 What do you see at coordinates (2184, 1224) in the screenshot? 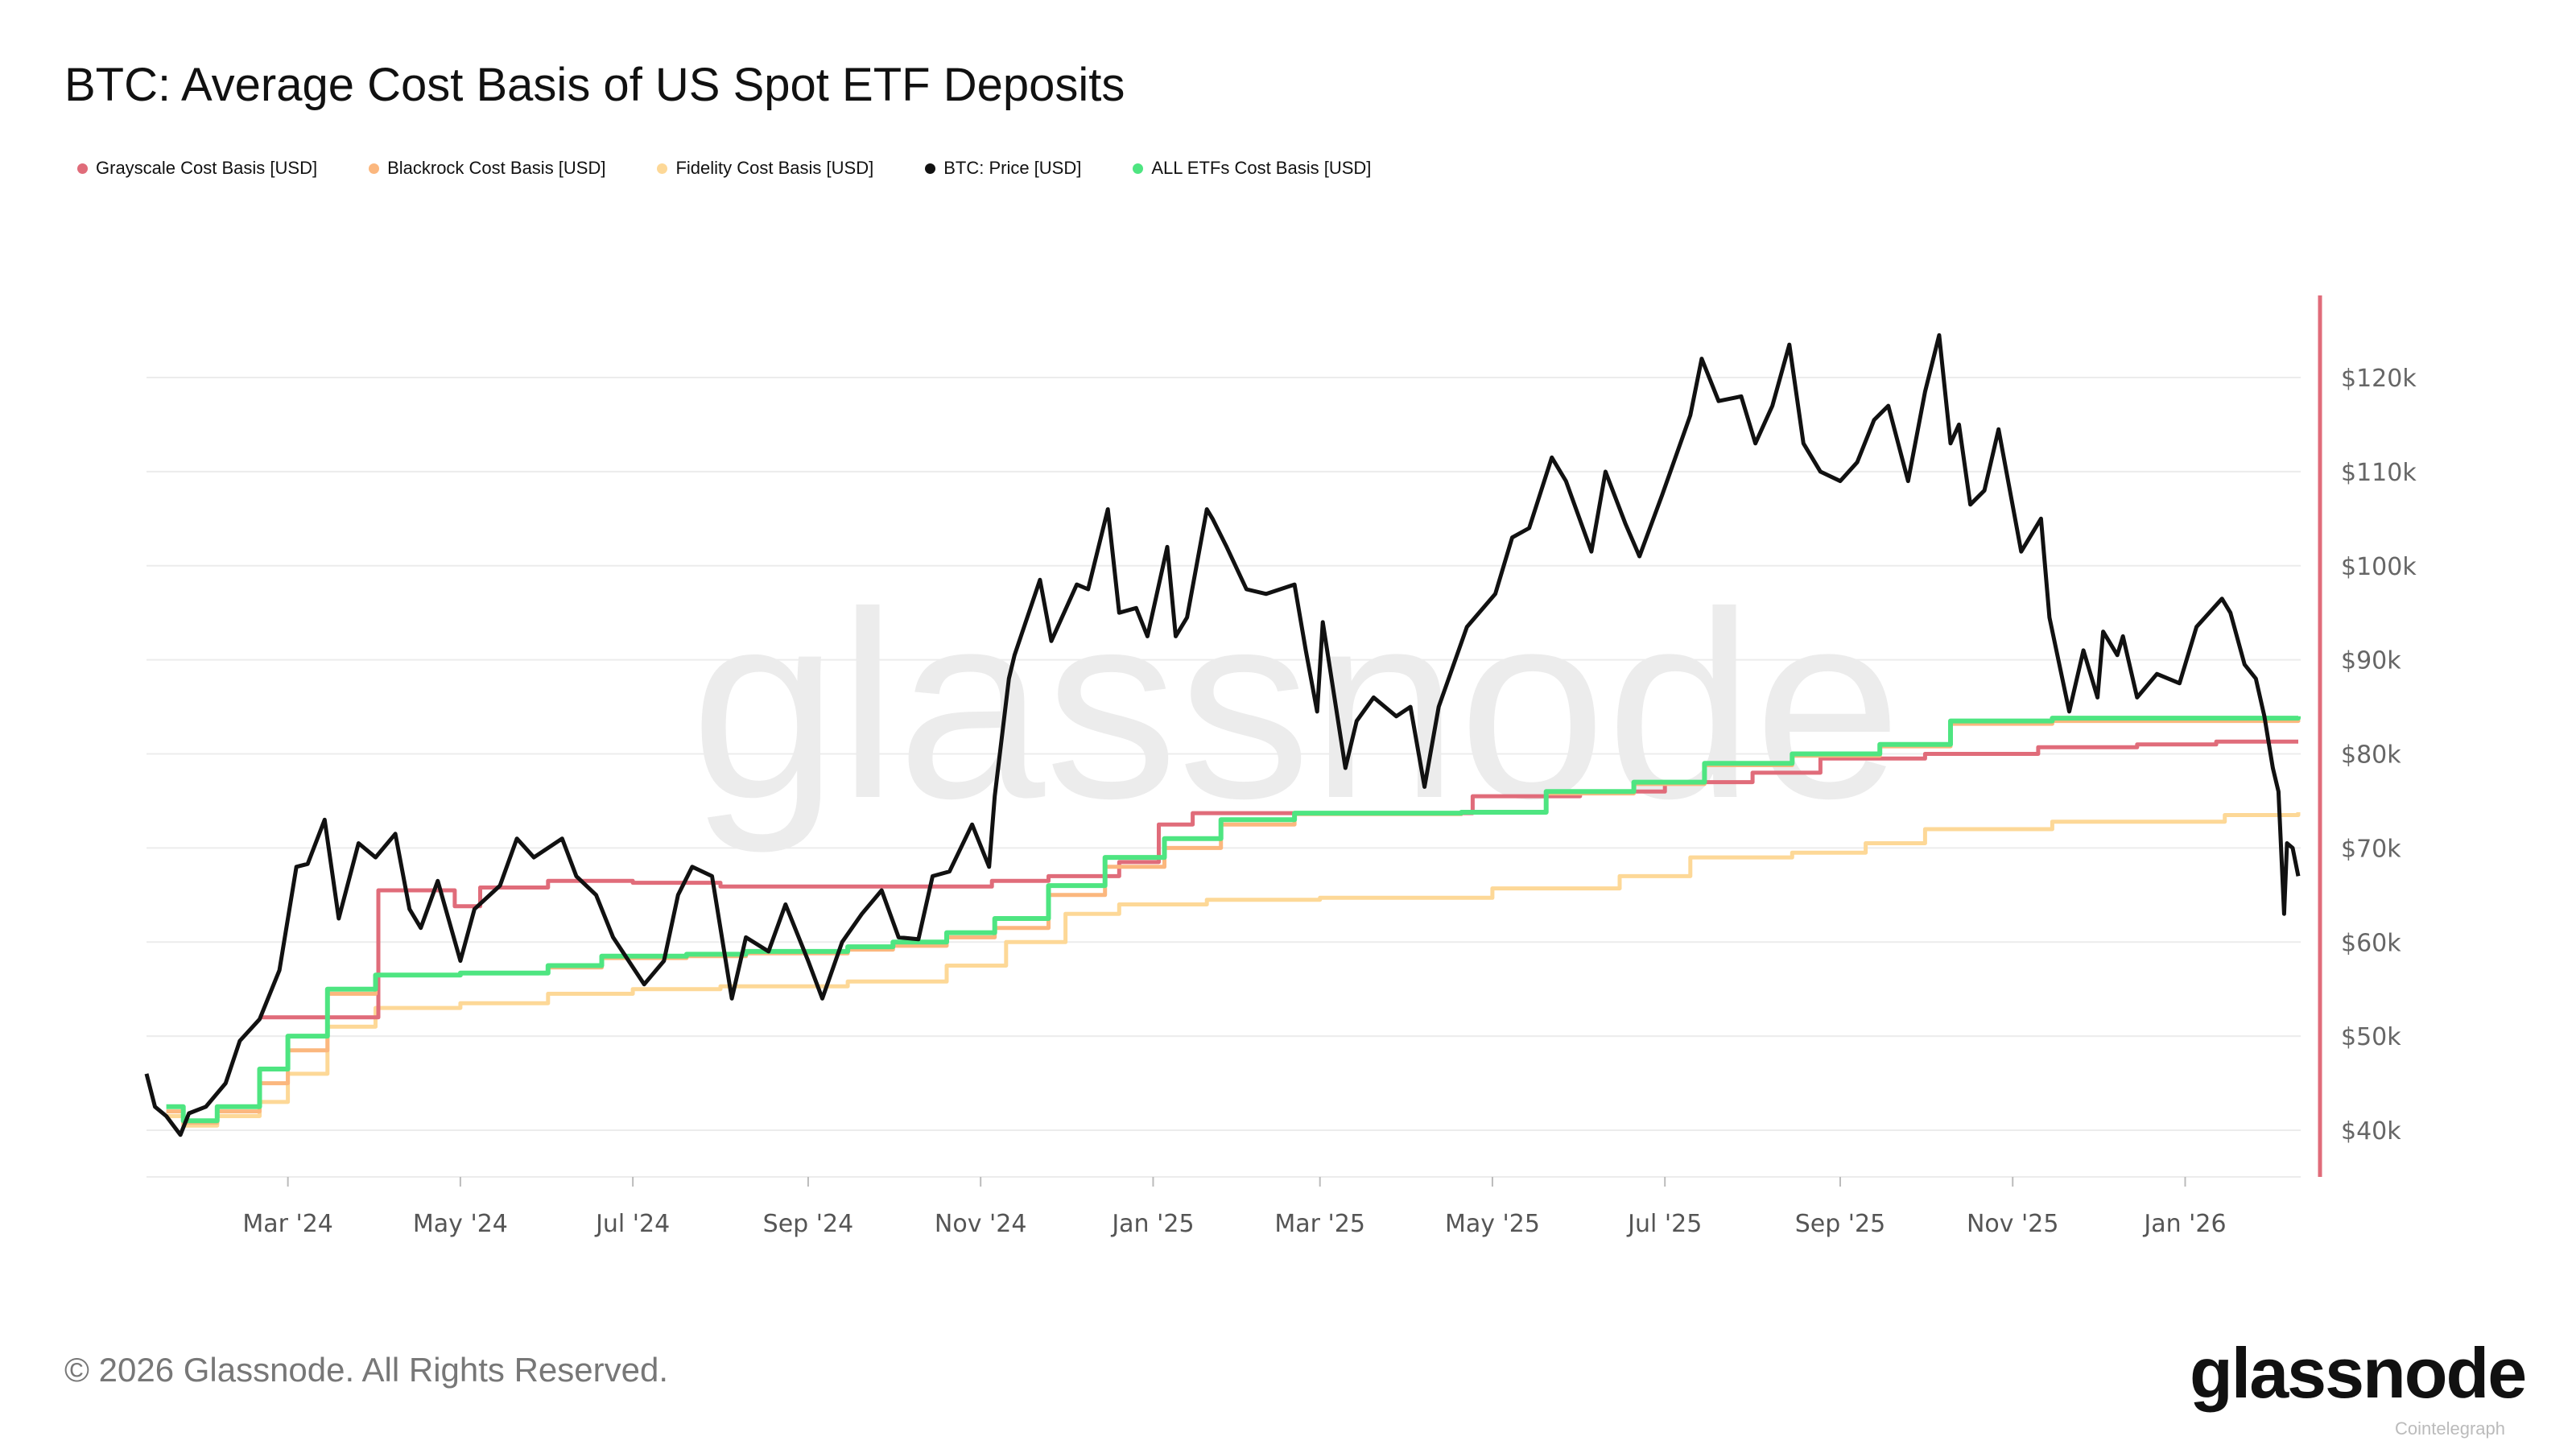
I see `x-tick-label: Jan '26` at bounding box center [2184, 1224].